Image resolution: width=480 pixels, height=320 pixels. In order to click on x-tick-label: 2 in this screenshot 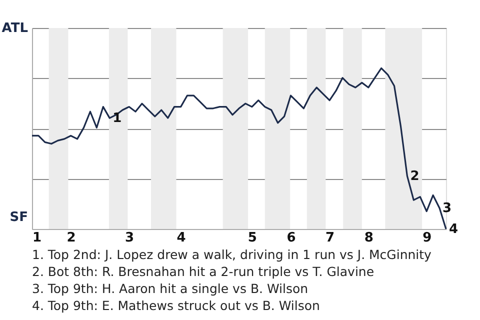, I will do `click(71, 238)`.